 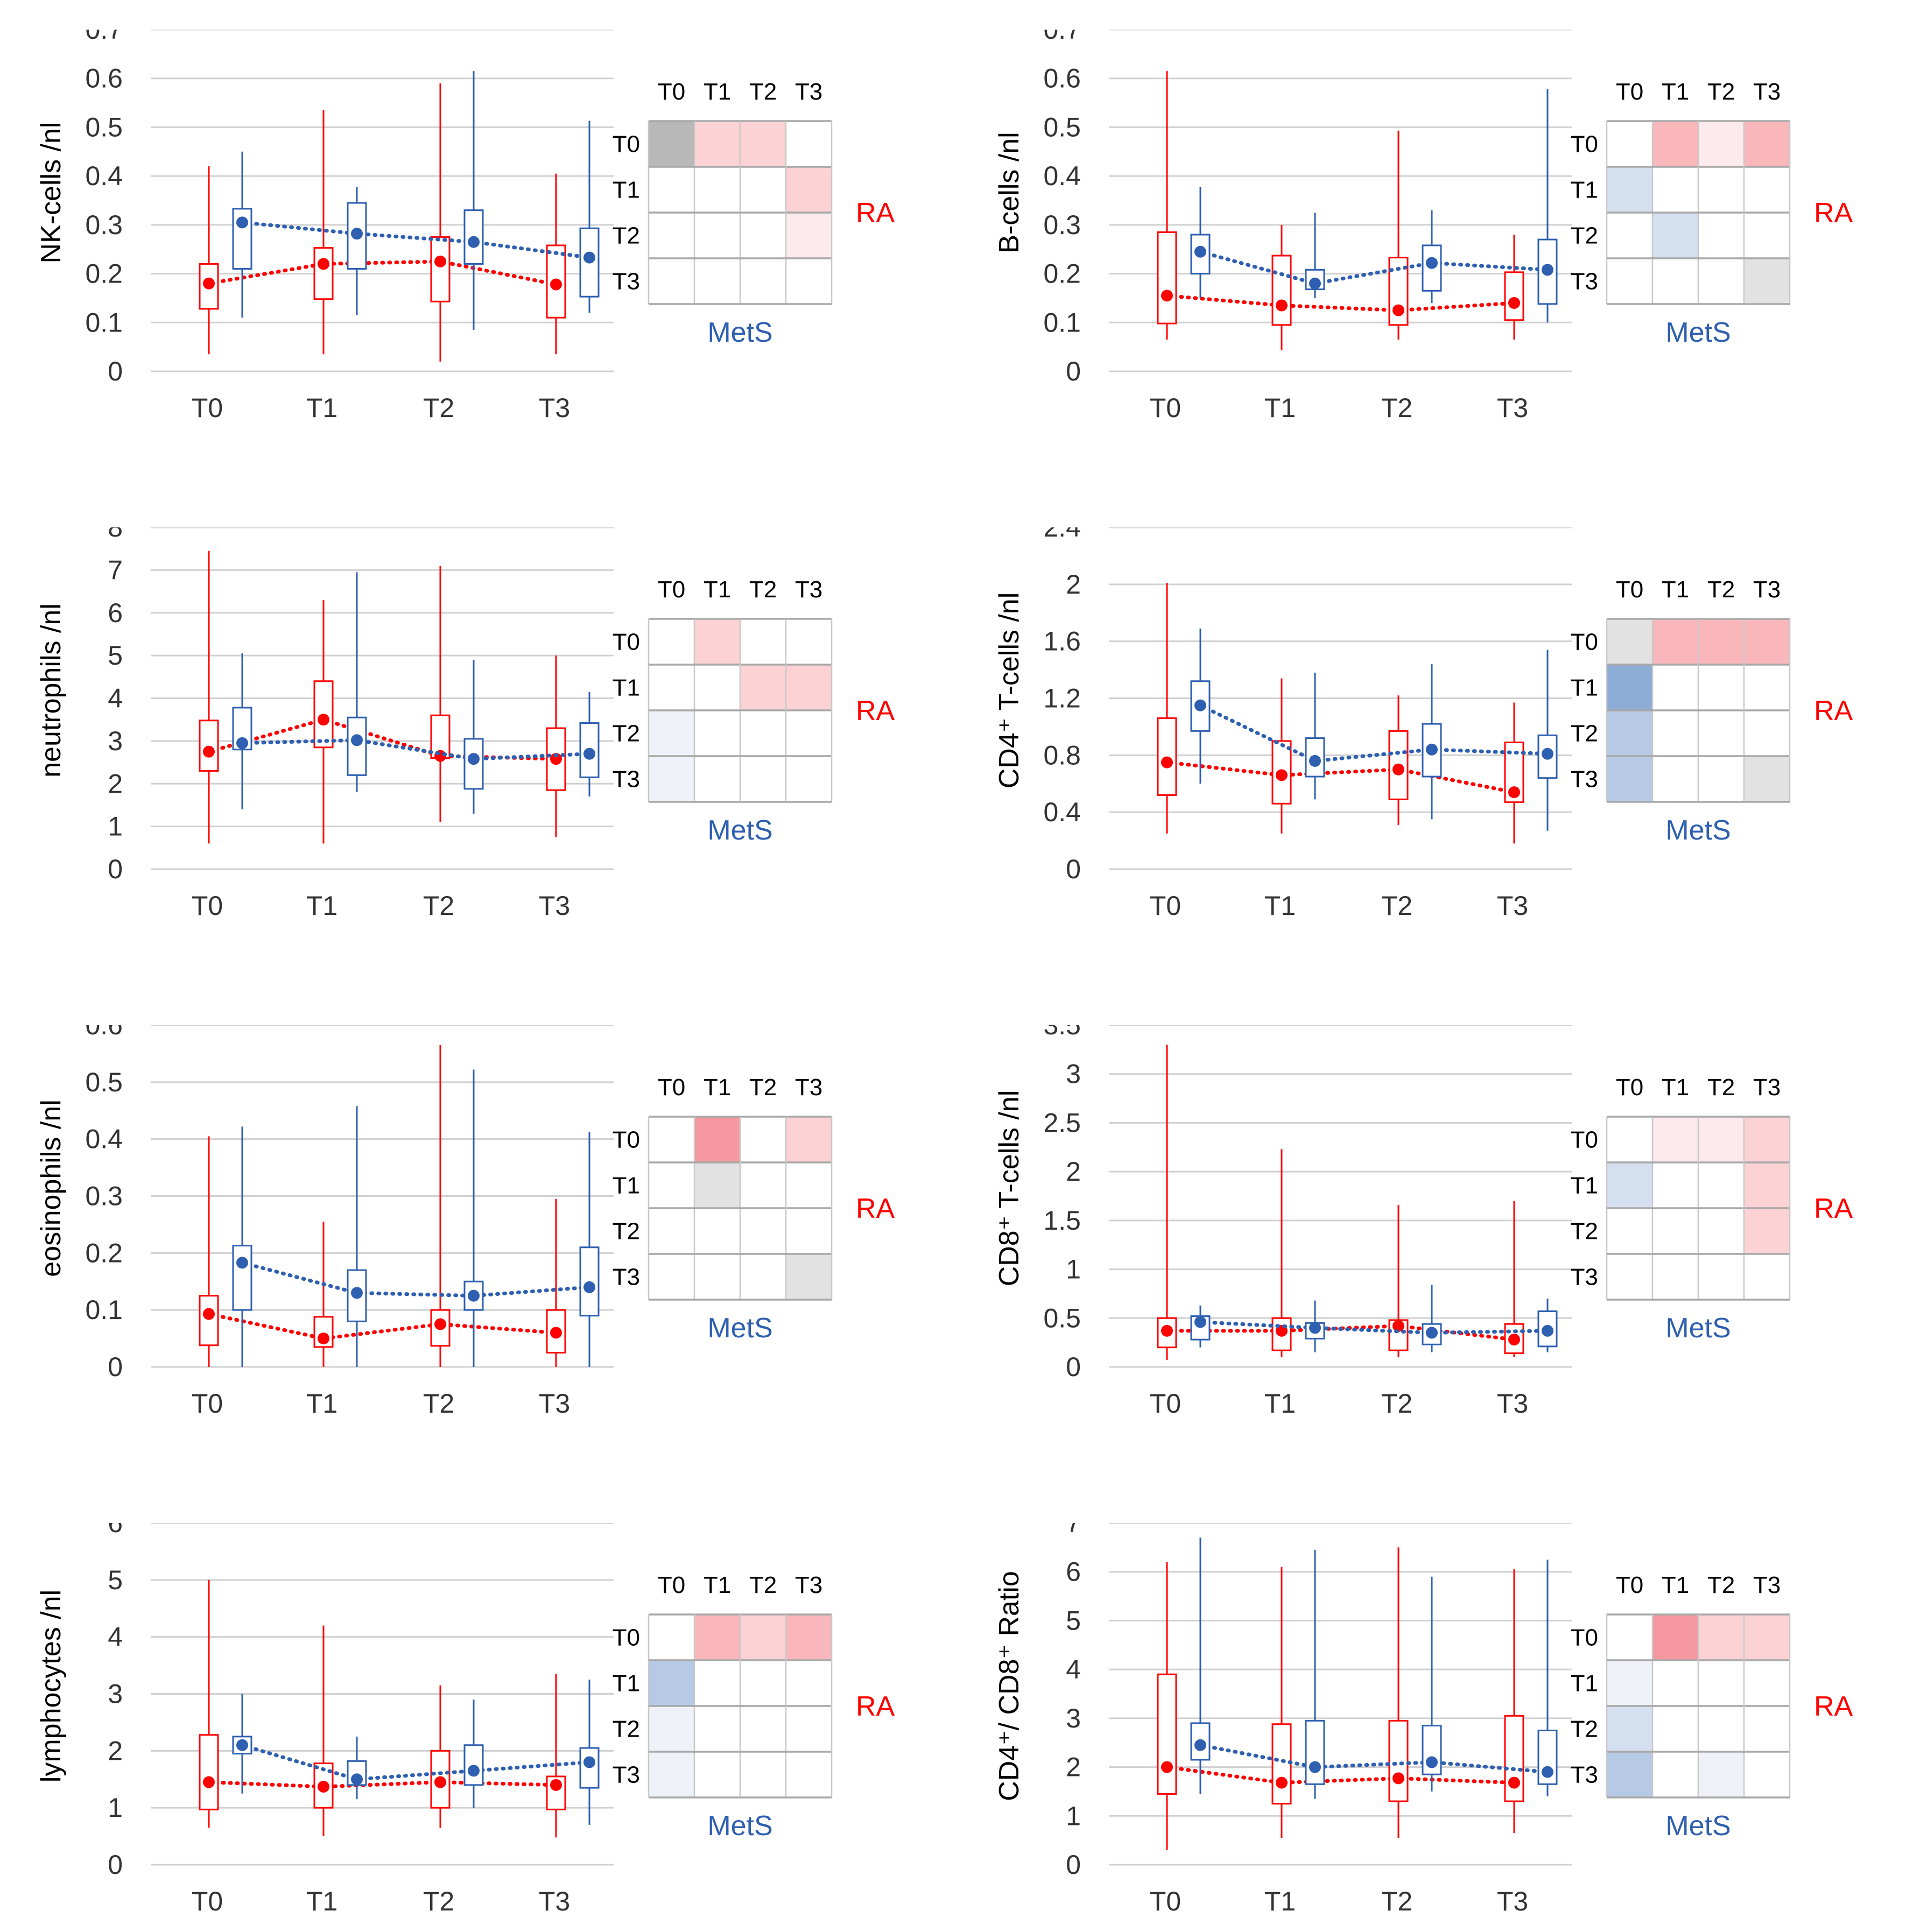 I want to click on x-tick-label: T1, so click(x=321, y=906).